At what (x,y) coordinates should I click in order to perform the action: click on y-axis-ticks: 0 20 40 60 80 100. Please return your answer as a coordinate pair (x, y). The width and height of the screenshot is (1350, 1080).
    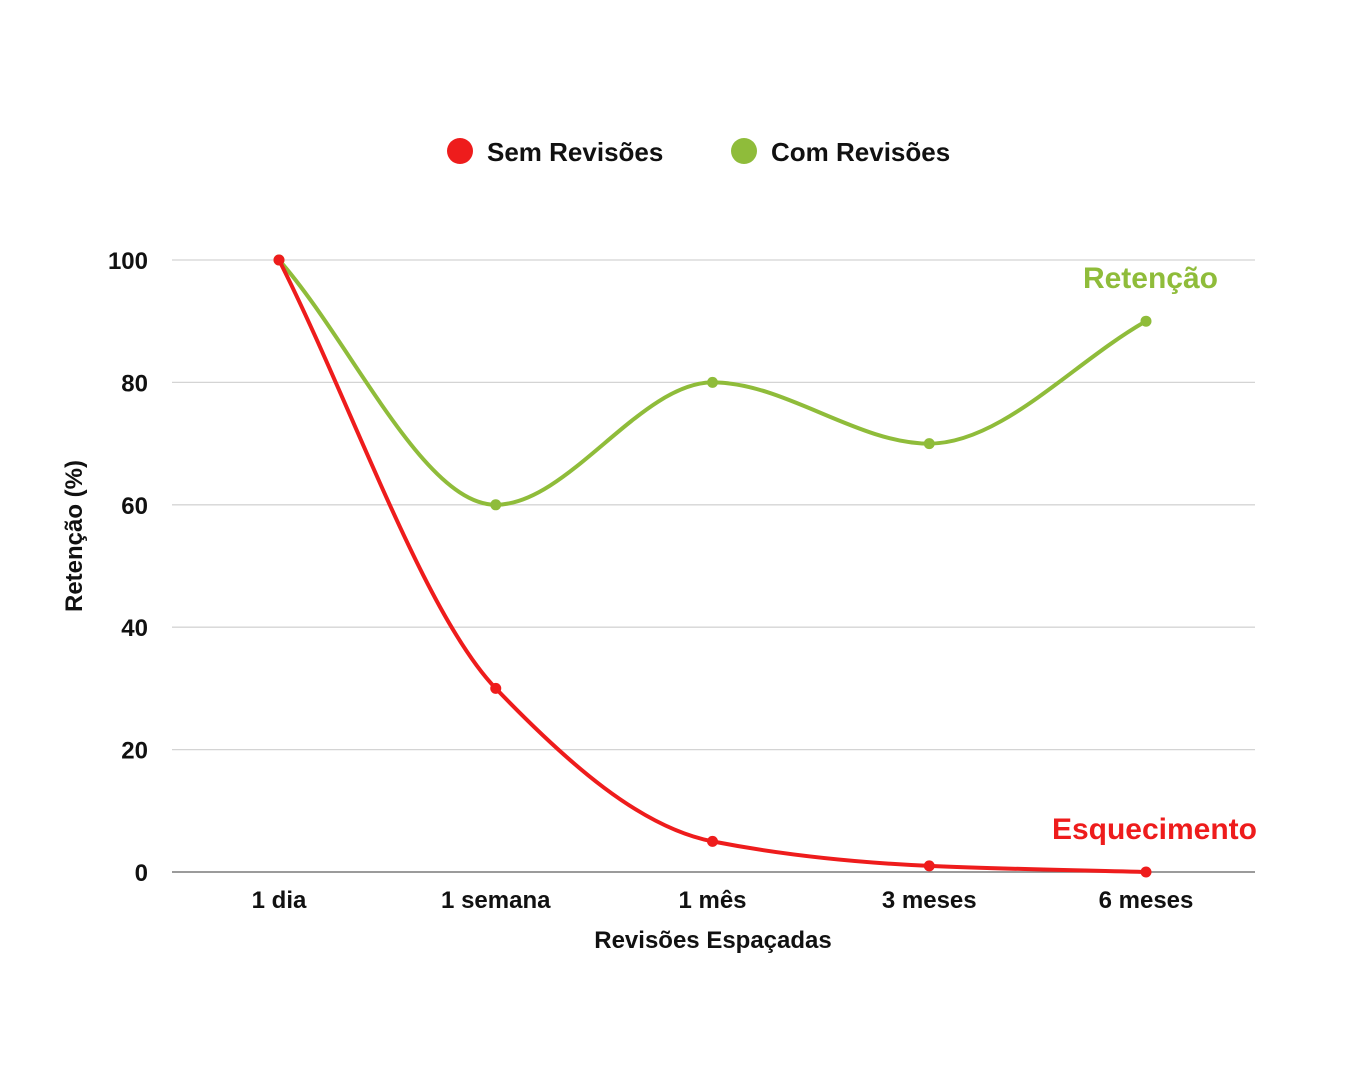
    Looking at the image, I should click on (128, 567).